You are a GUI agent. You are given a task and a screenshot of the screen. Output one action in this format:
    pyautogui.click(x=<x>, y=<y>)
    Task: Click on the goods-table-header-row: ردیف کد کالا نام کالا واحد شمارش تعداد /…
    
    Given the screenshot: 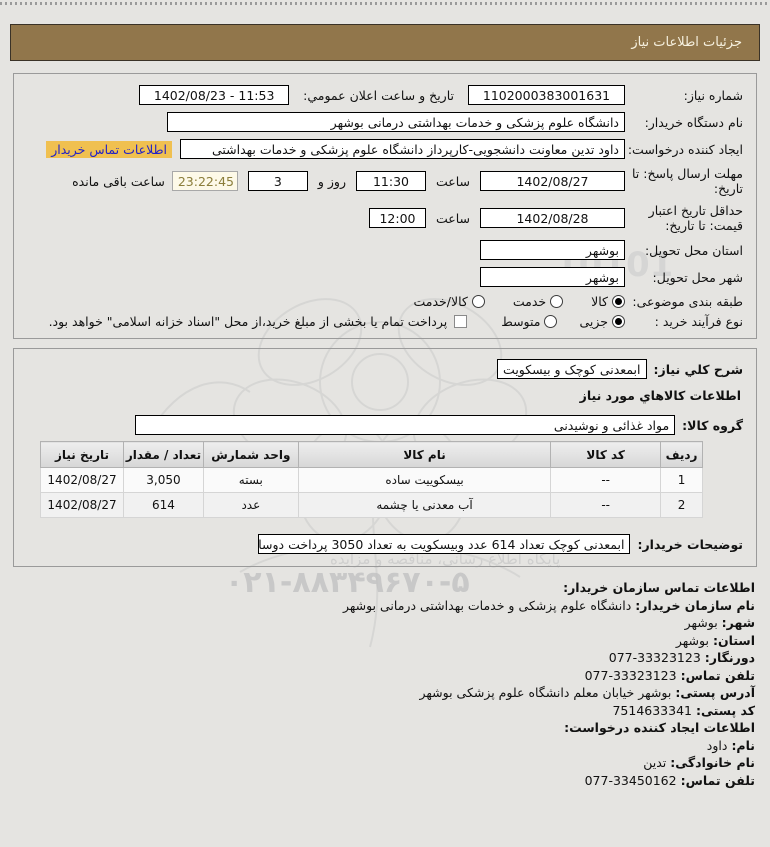 What is the action you would take?
    pyautogui.click(x=371, y=454)
    